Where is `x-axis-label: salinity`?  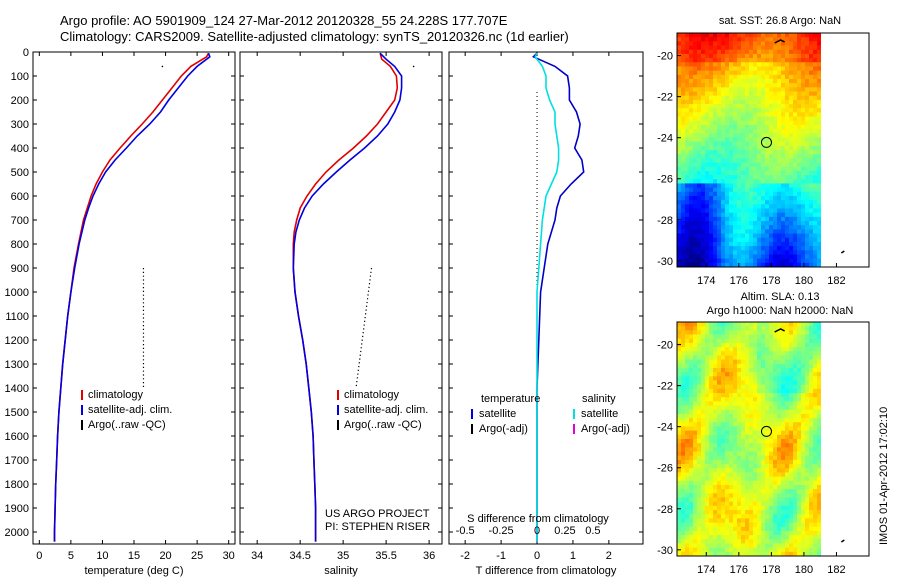 x-axis-label: salinity is located at coordinates (341, 571).